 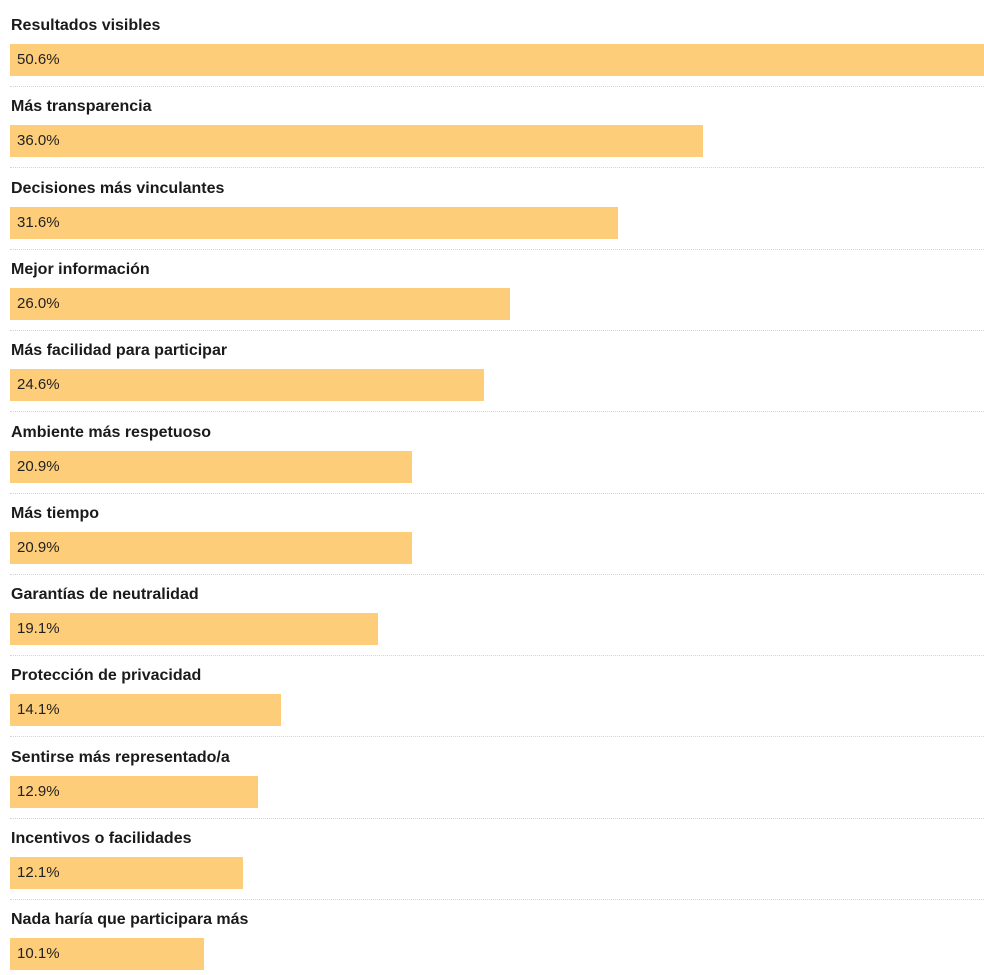 What do you see at coordinates (492, 694) in the screenshot?
I see `bar-row: Protección de privacidad 14.1%` at bounding box center [492, 694].